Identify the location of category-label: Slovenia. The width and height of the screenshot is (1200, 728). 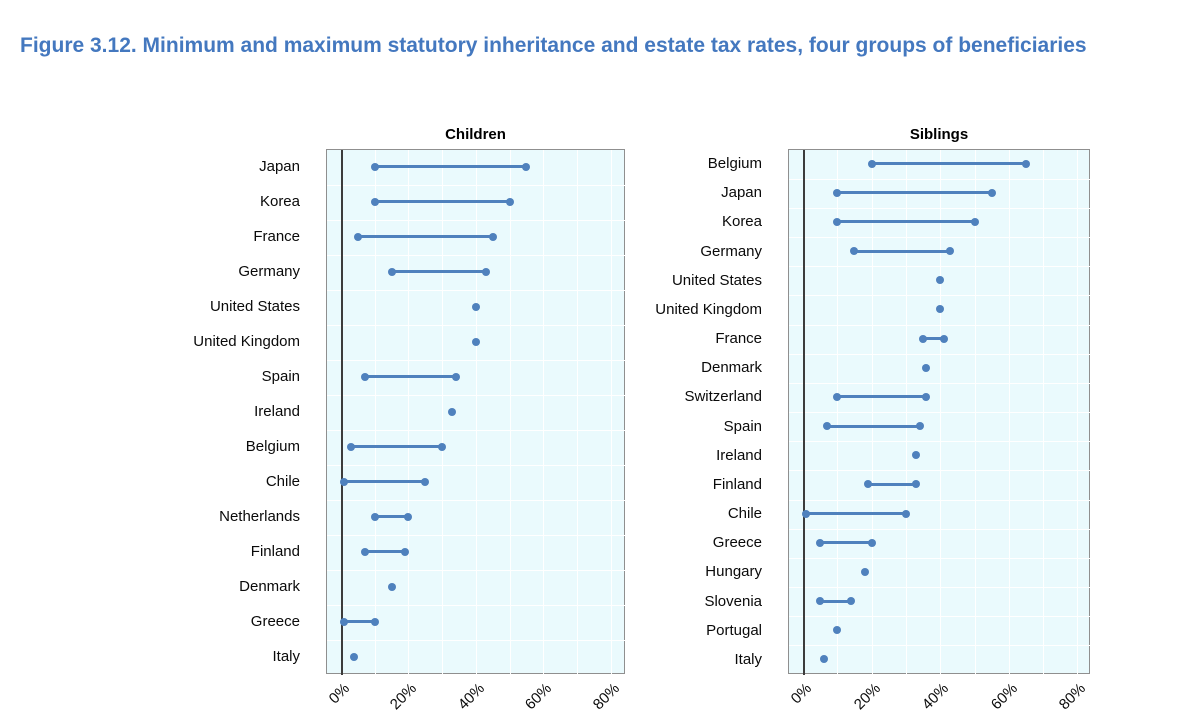
(733, 601).